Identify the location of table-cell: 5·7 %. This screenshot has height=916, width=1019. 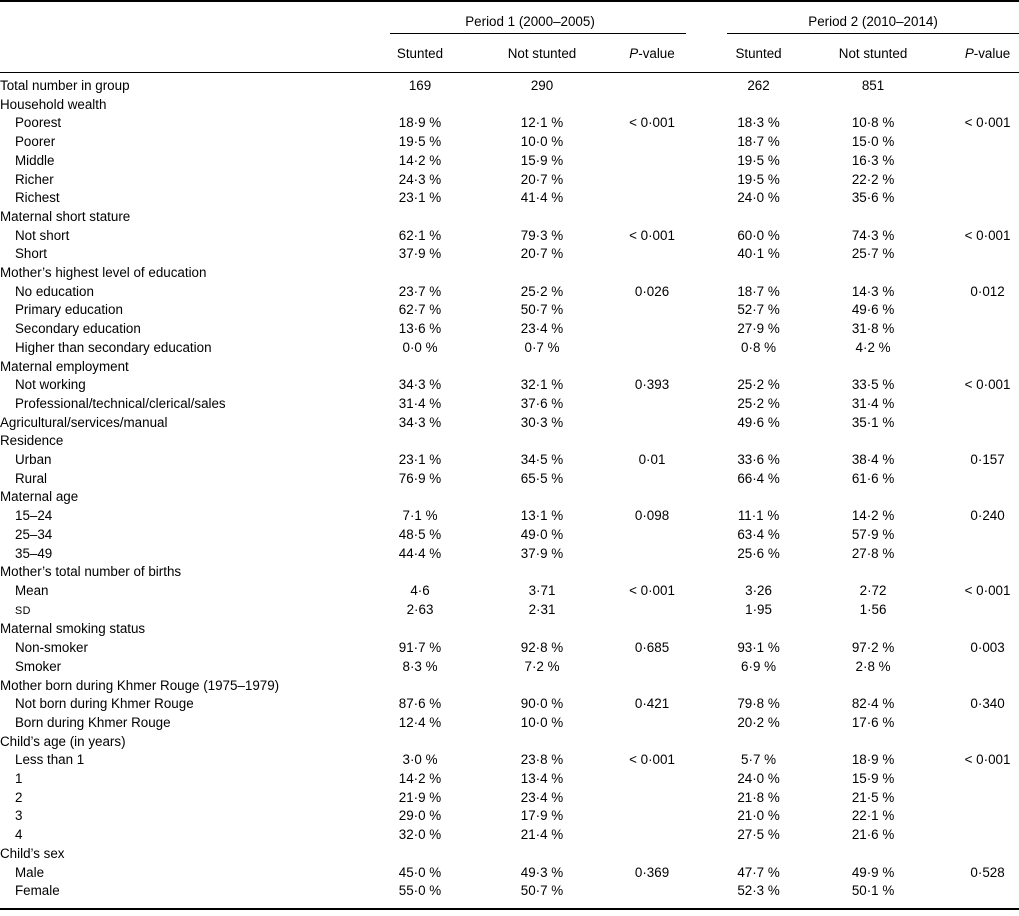
(759, 760).